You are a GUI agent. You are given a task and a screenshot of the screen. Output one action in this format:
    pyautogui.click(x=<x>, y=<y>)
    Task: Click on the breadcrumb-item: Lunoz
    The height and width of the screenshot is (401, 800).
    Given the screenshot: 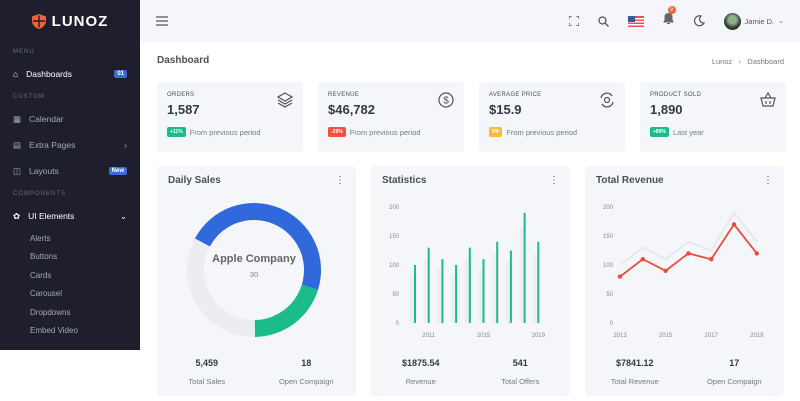 What is the action you would take?
    pyautogui.click(x=722, y=61)
    